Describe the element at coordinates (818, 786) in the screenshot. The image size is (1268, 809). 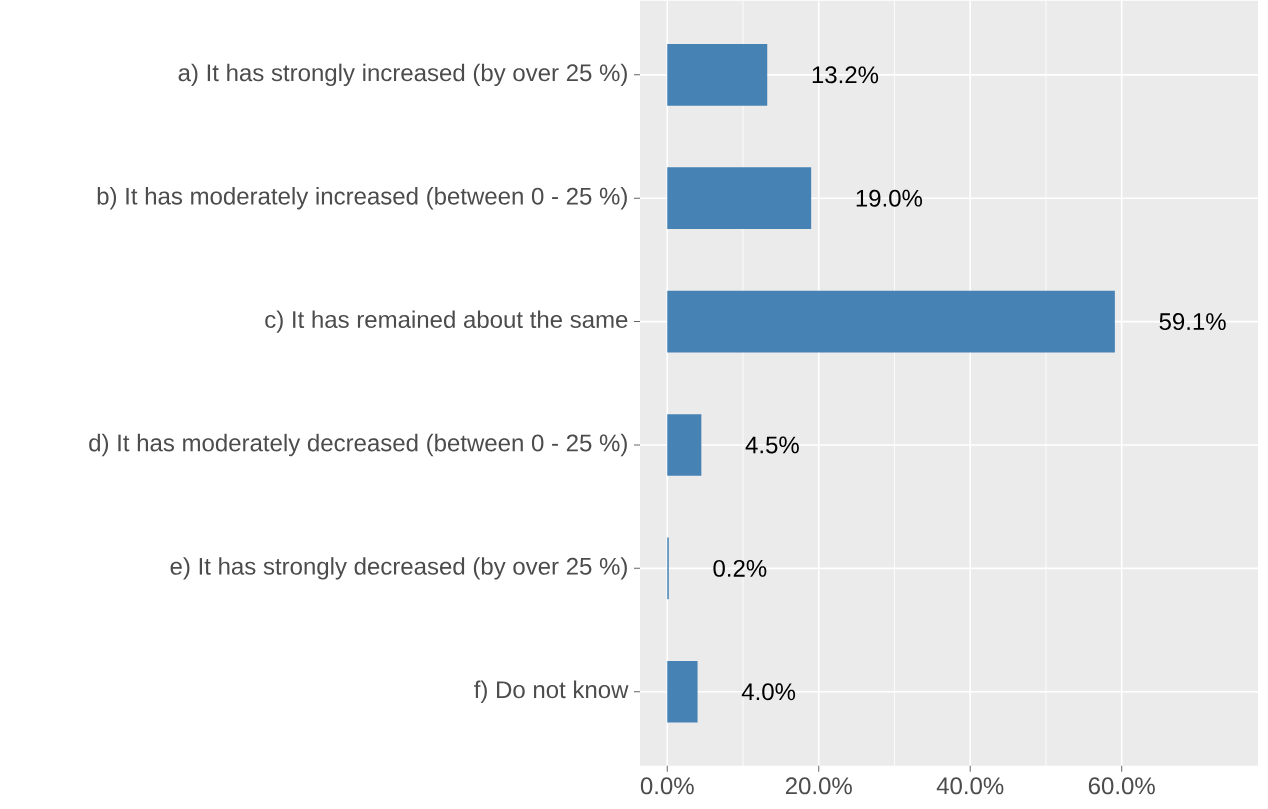
I see `x-tick-label: 20.0%` at that location.